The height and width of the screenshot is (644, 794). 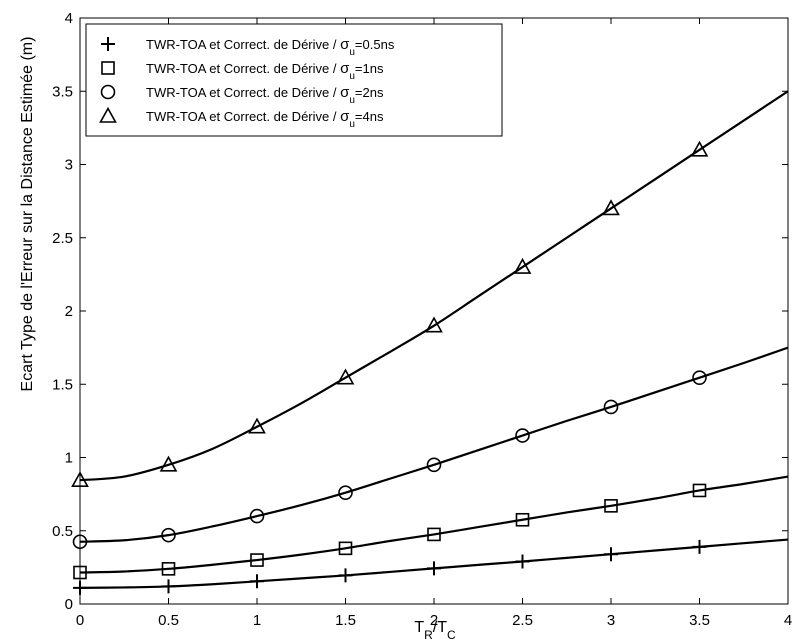 What do you see at coordinates (522, 620) in the screenshot?
I see `x-tick-label: 2.5` at bounding box center [522, 620].